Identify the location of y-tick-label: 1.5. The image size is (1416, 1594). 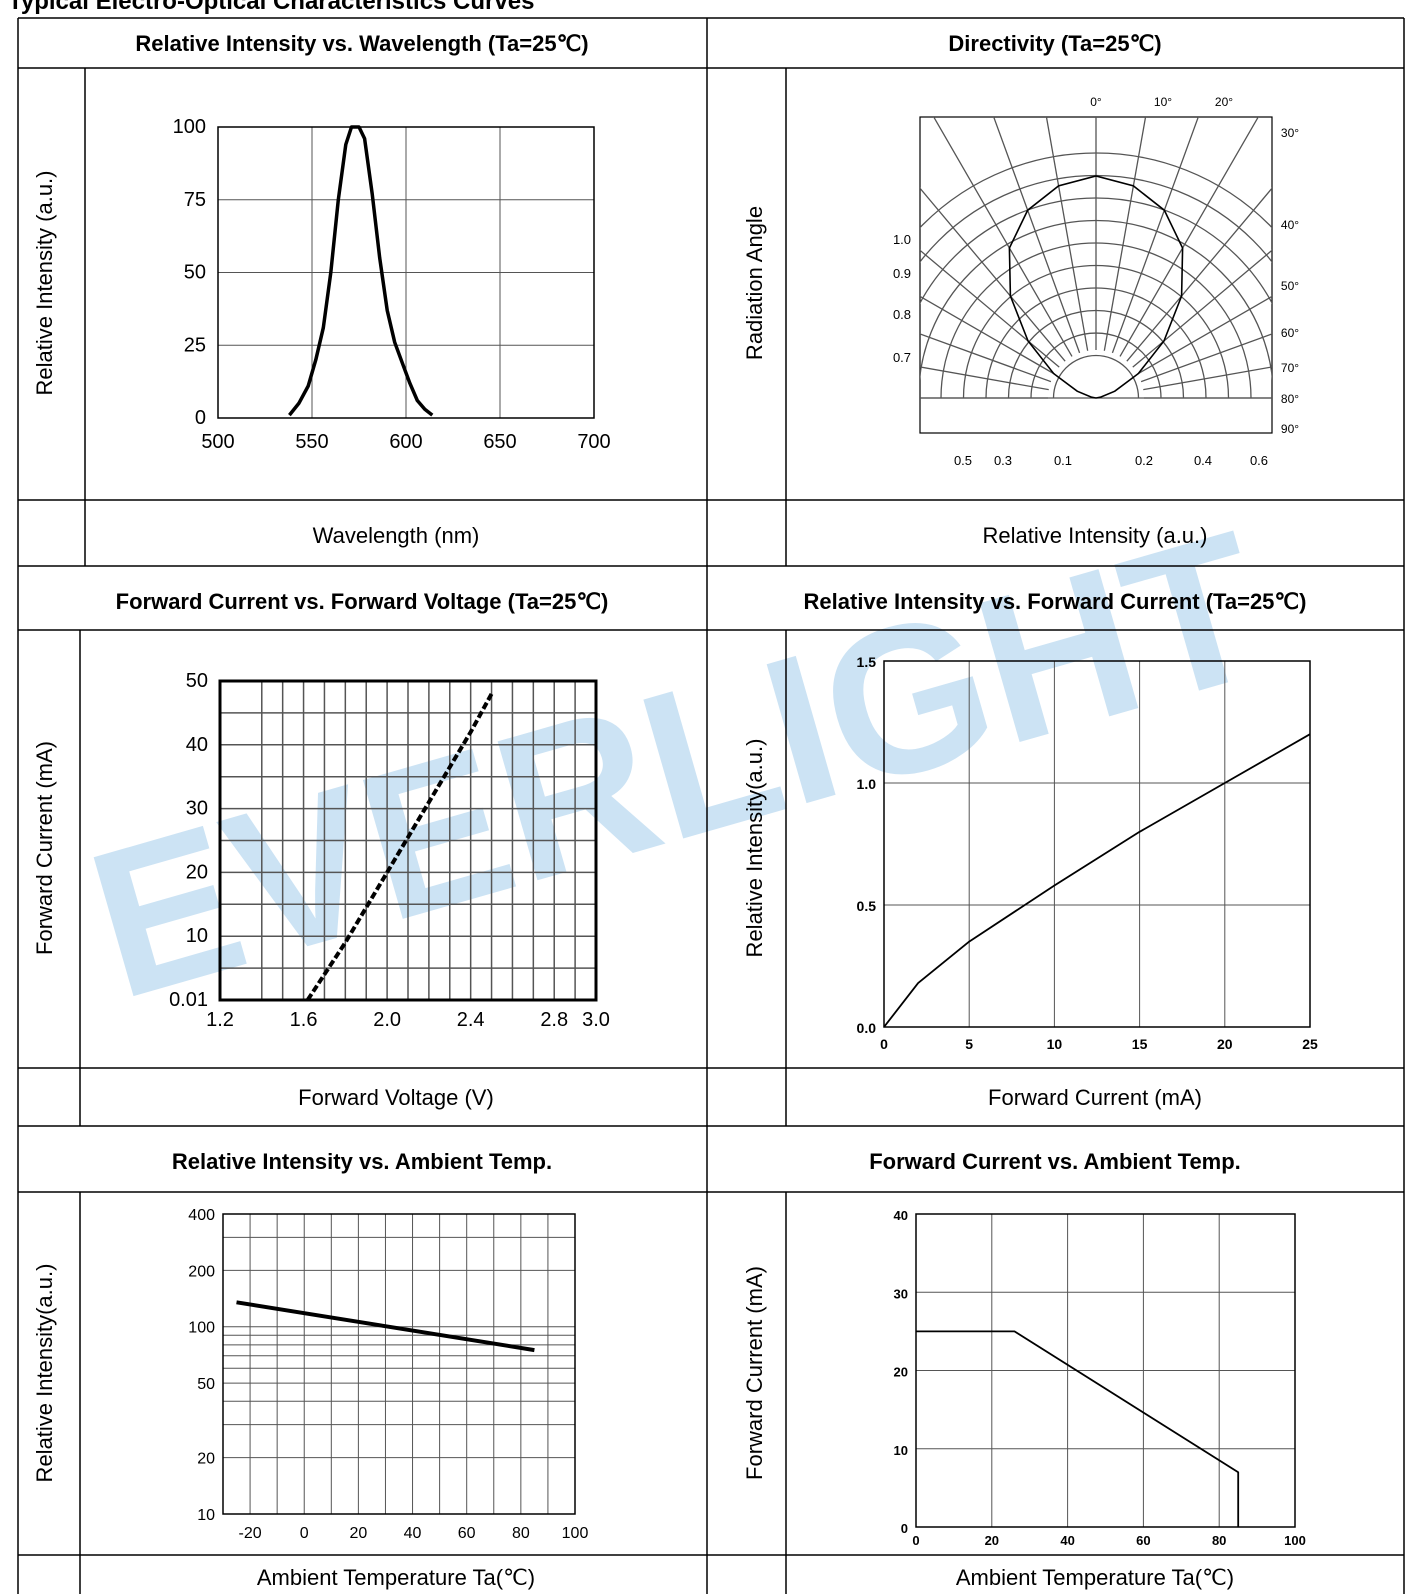
(867, 662).